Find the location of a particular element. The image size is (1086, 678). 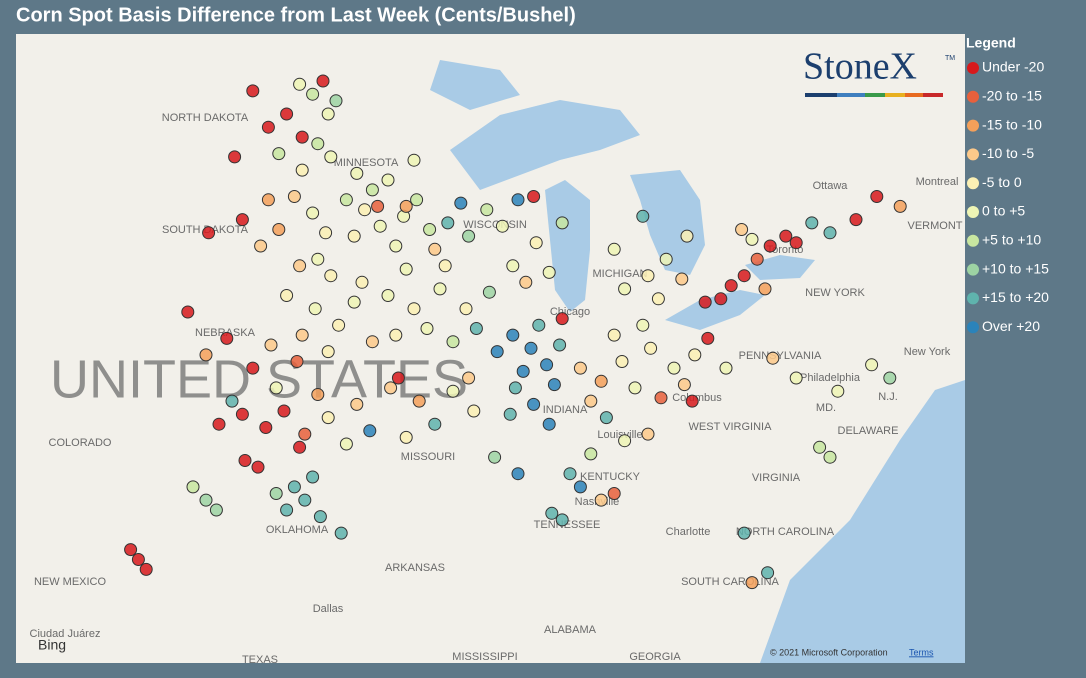

place-label: Philadelphia is located at coordinates (830, 378).